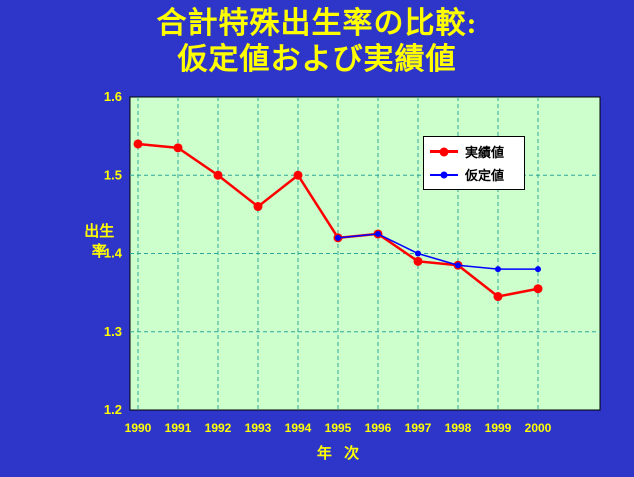 The height and width of the screenshot is (477, 634). I want to click on svg-text: 1.3, so click(113, 331).